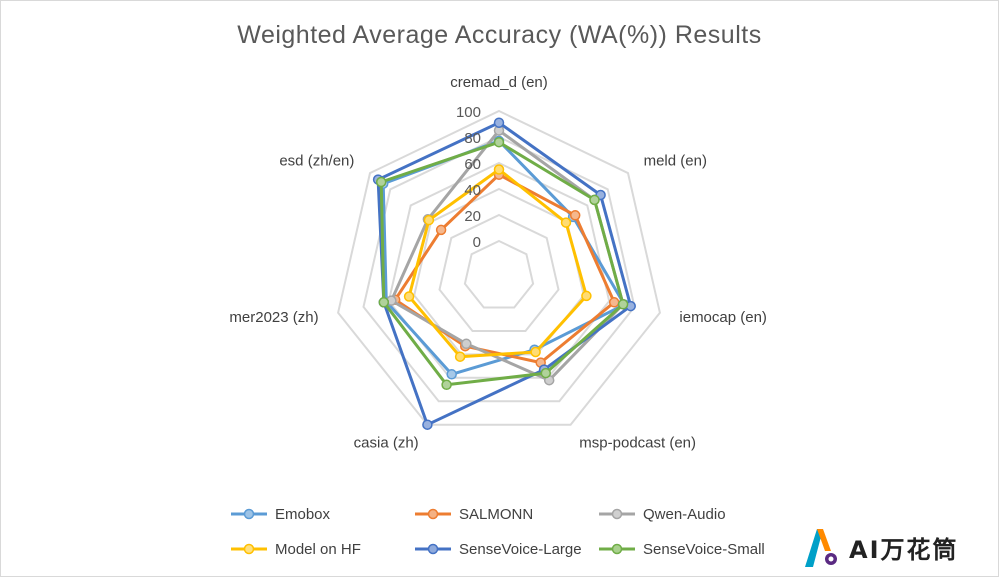 Image resolution: width=999 pixels, height=577 pixels. Describe the element at coordinates (472, 216) in the screenshot. I see `tick-label: 20` at that location.